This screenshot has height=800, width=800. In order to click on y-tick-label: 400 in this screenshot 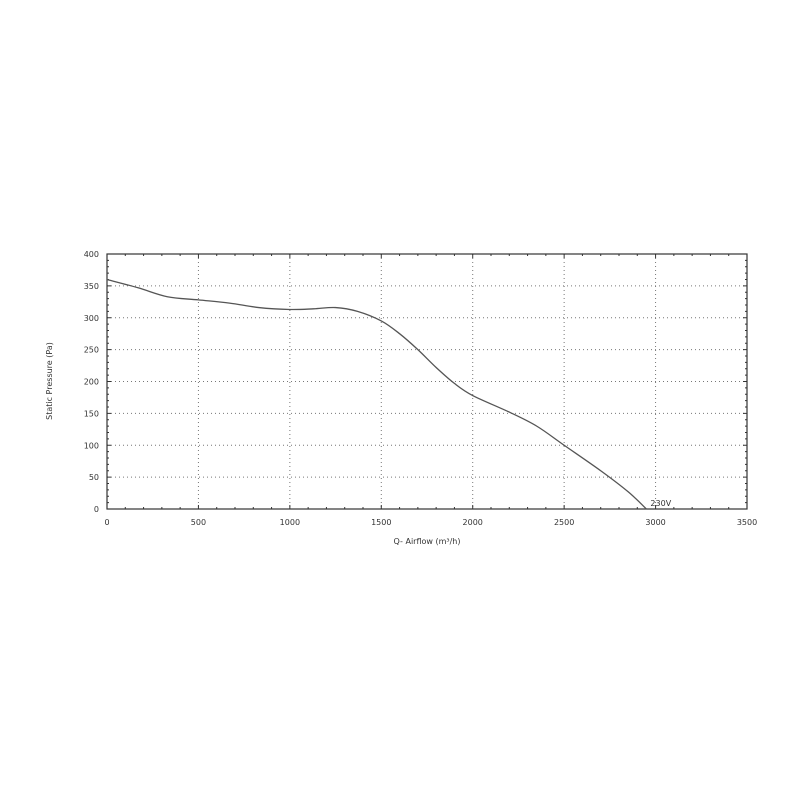, I will do `click(91, 254)`.